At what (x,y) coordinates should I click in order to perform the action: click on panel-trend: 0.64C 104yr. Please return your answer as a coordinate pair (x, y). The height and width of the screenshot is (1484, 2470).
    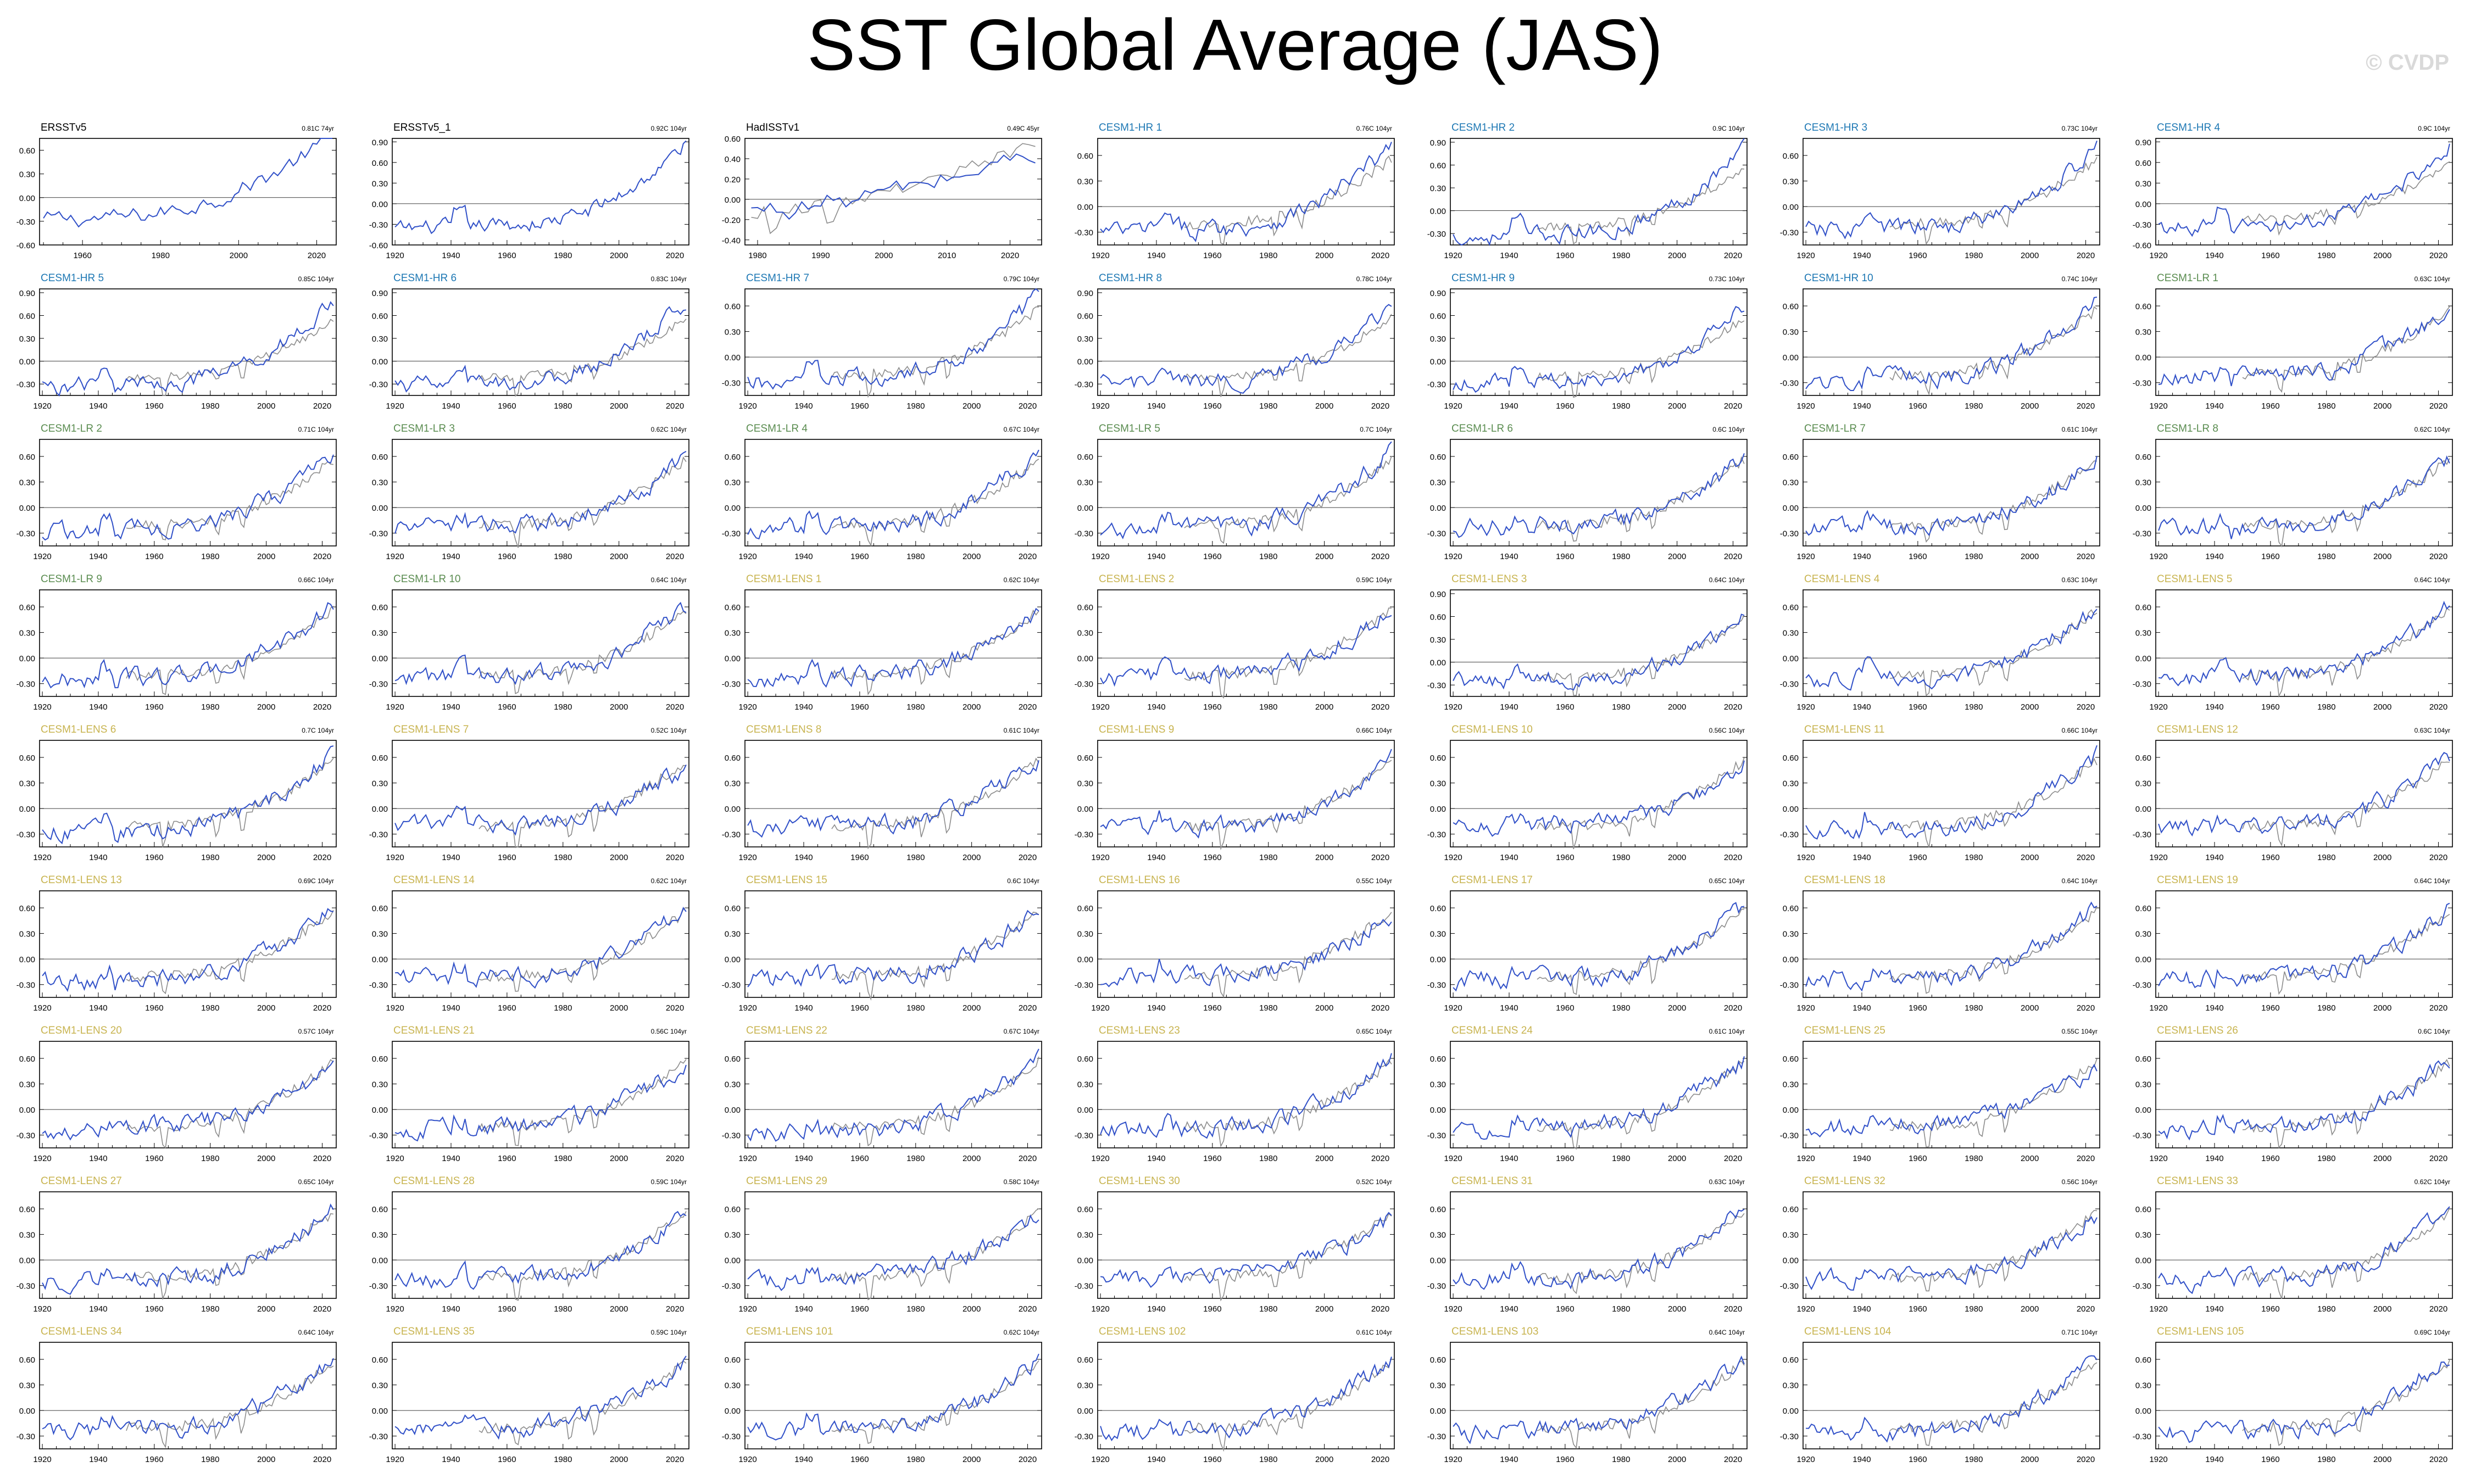
    Looking at the image, I should click on (316, 1332).